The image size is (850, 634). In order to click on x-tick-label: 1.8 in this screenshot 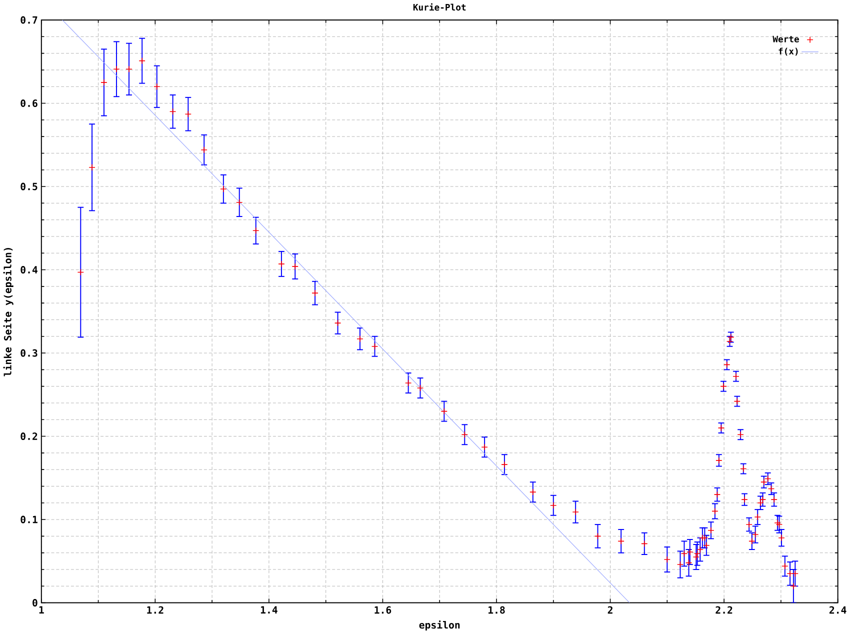, I will do `click(496, 610)`.